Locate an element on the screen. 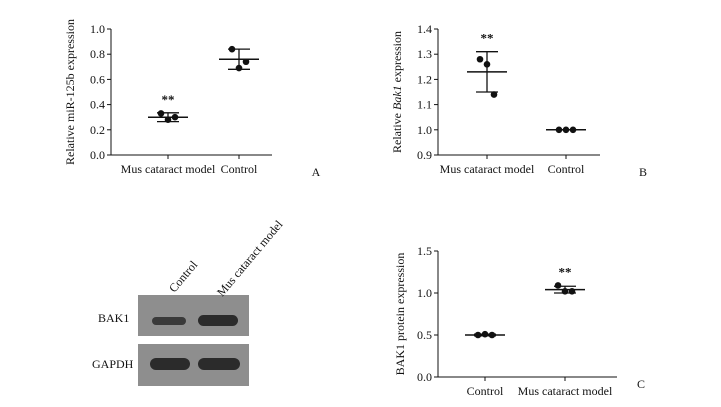  y-tick-label: 1.2 is located at coordinates (424, 79).